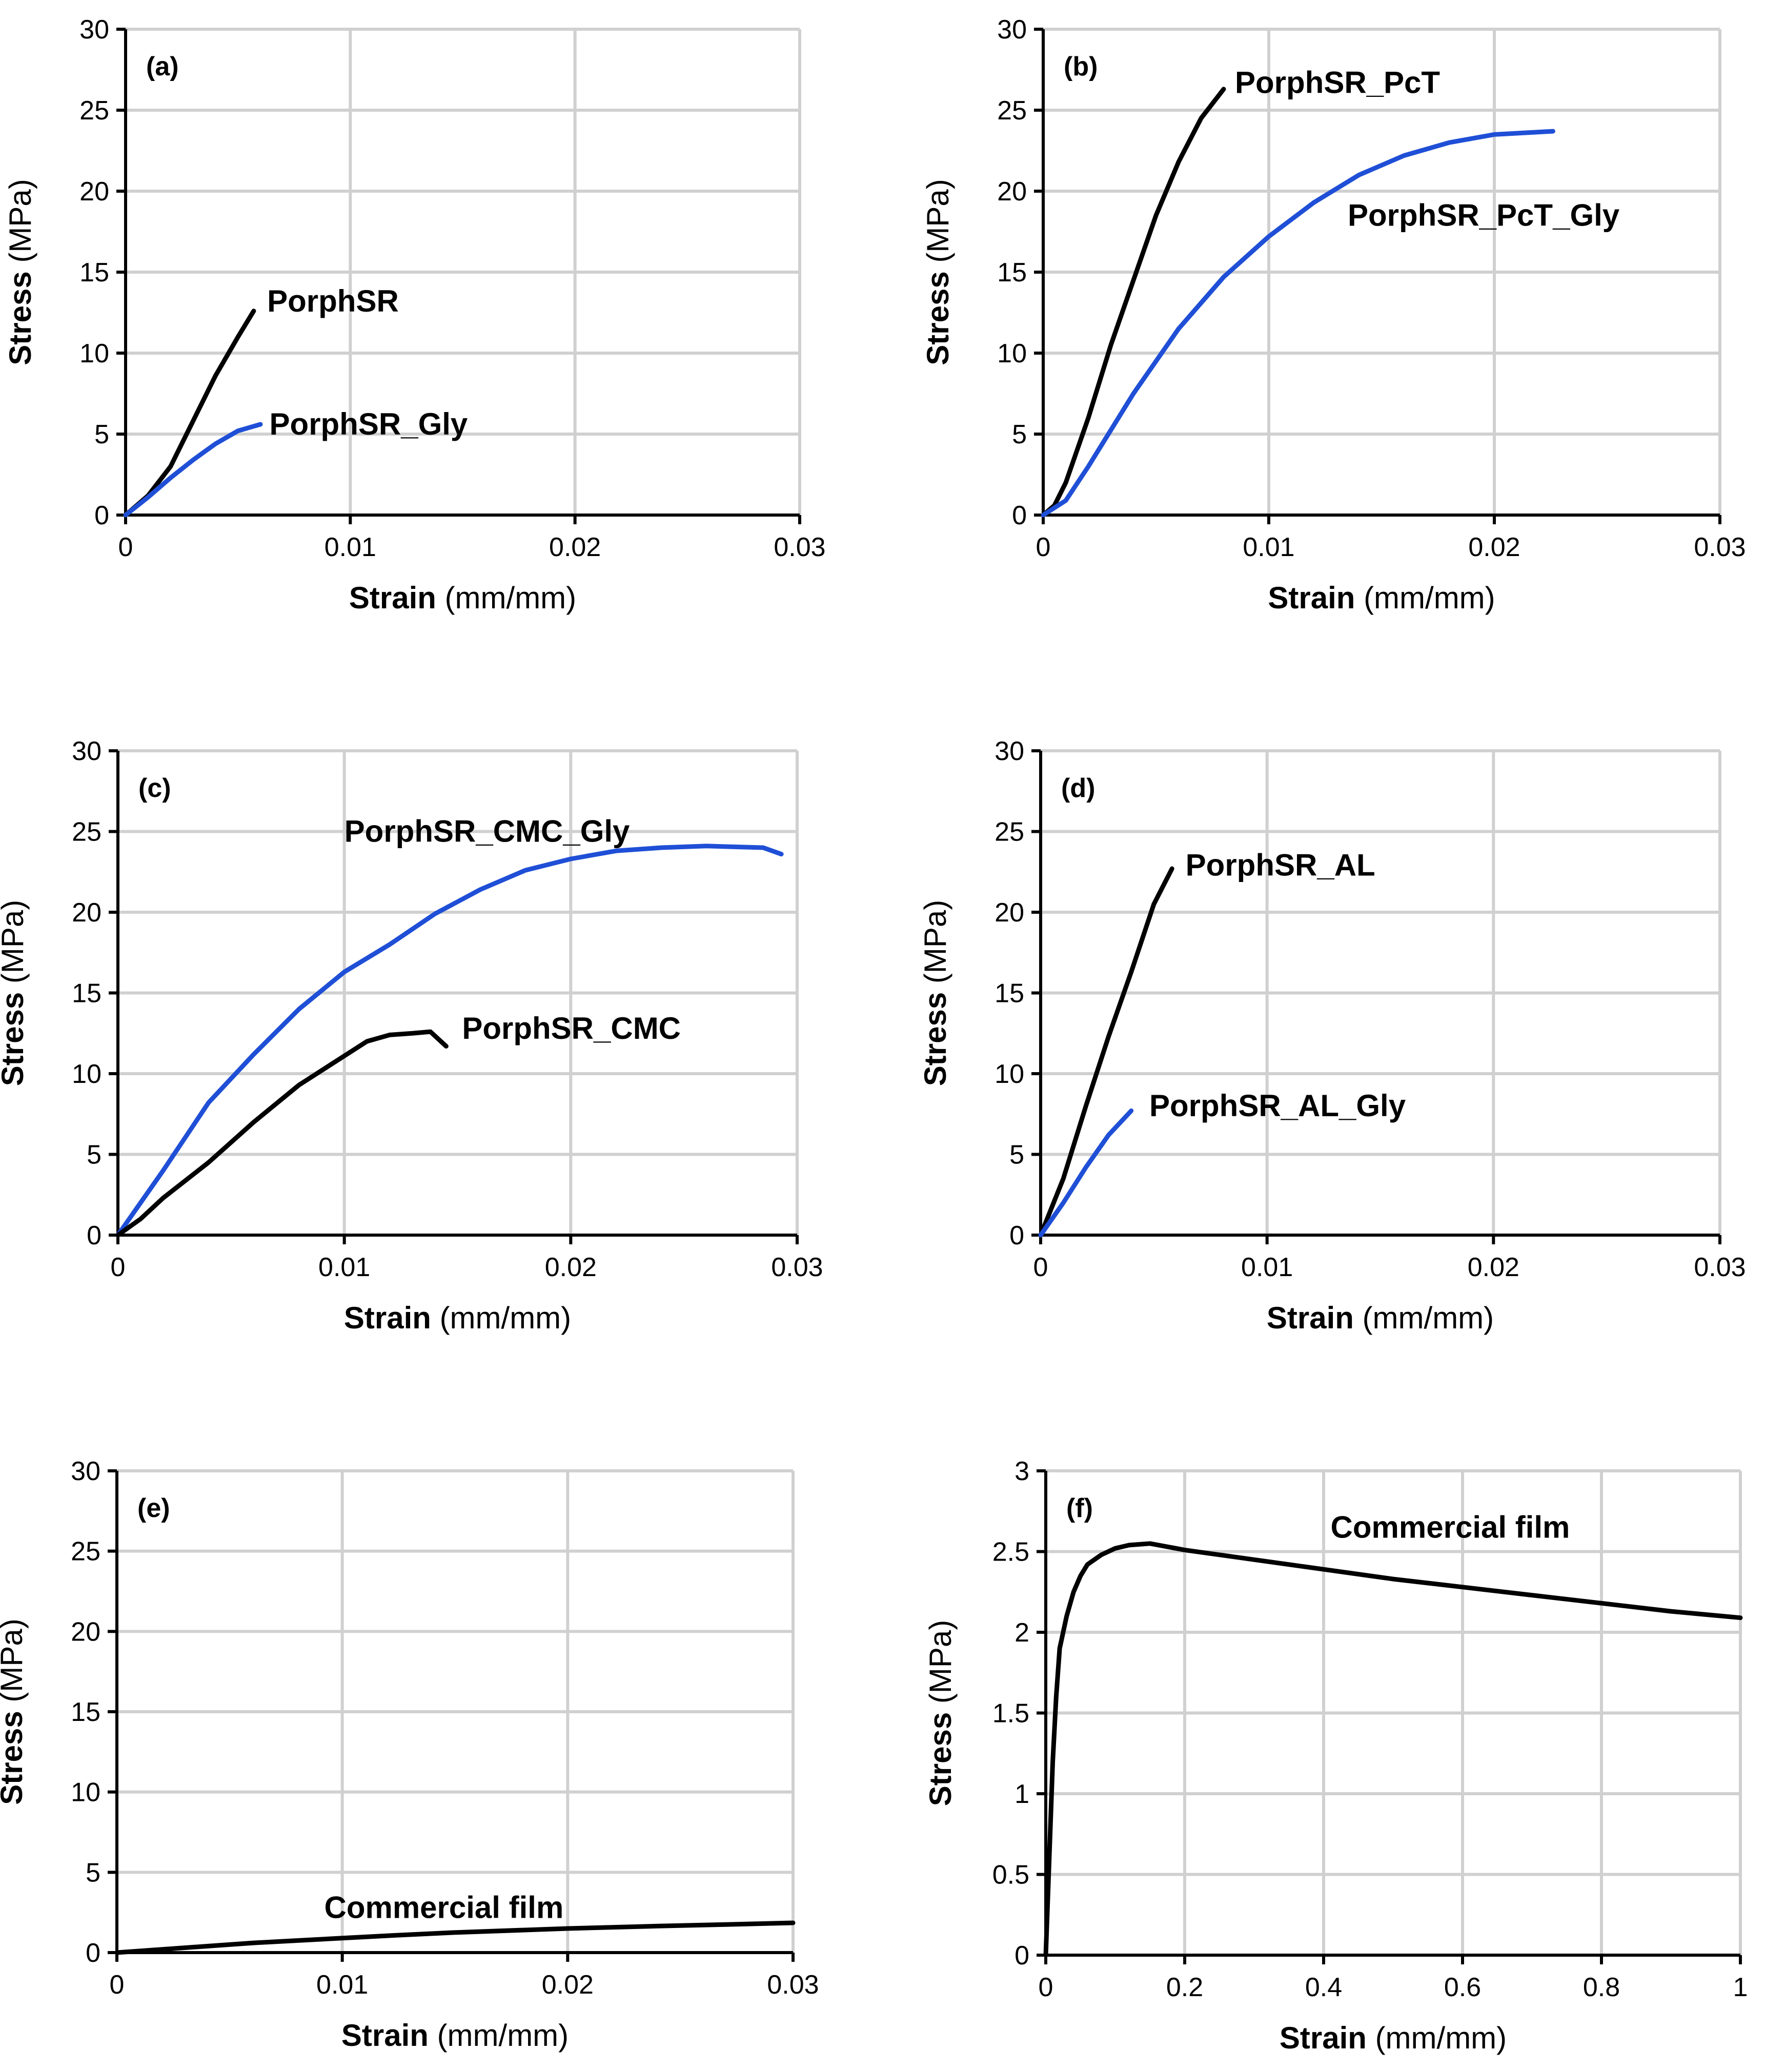  Describe the element at coordinates (189, 413) in the screenshot. I see `series-line-porphsr` at that location.